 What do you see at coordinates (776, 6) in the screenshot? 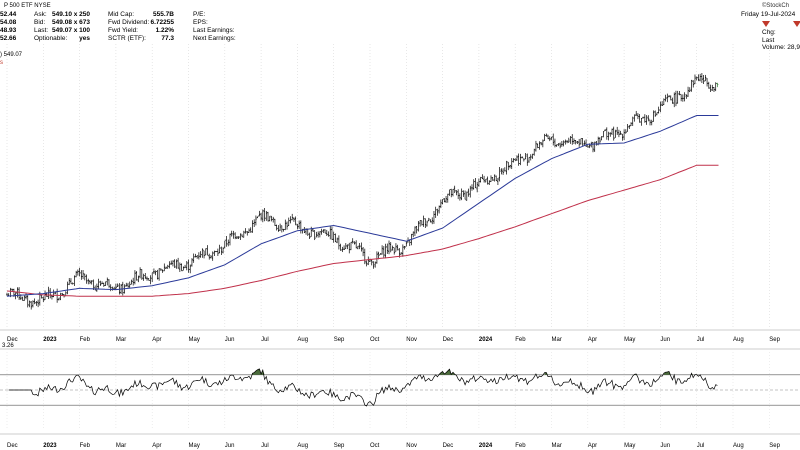
I see `brand-label: ©StockCh` at bounding box center [776, 6].